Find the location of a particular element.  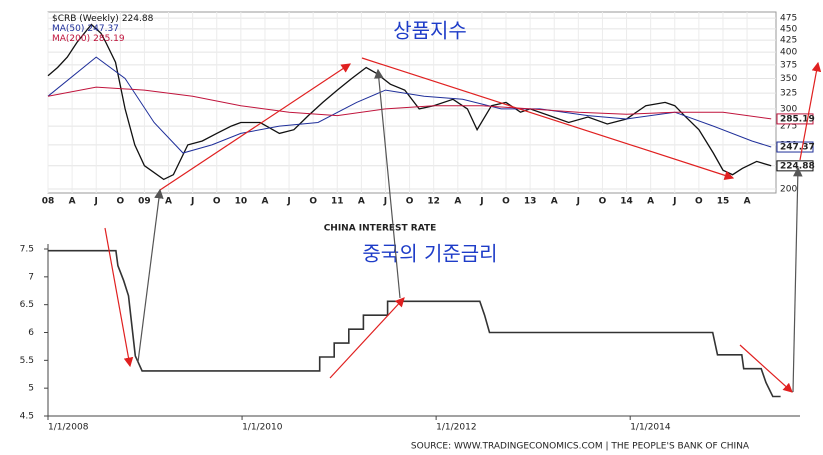

x-tick-label: 09 is located at coordinates (144, 202).